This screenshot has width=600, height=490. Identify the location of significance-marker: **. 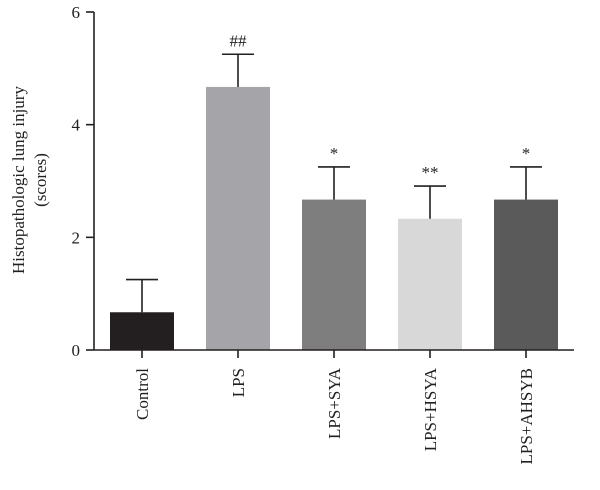
(430, 172).